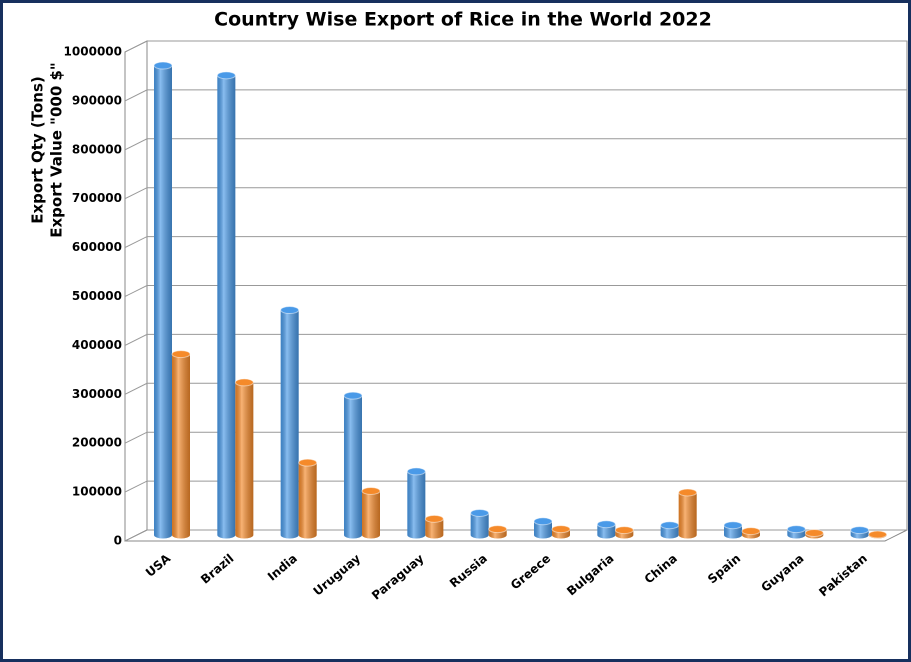 The width and height of the screenshot is (911, 662). I want to click on y-tick-label: 600000, so click(97, 247).